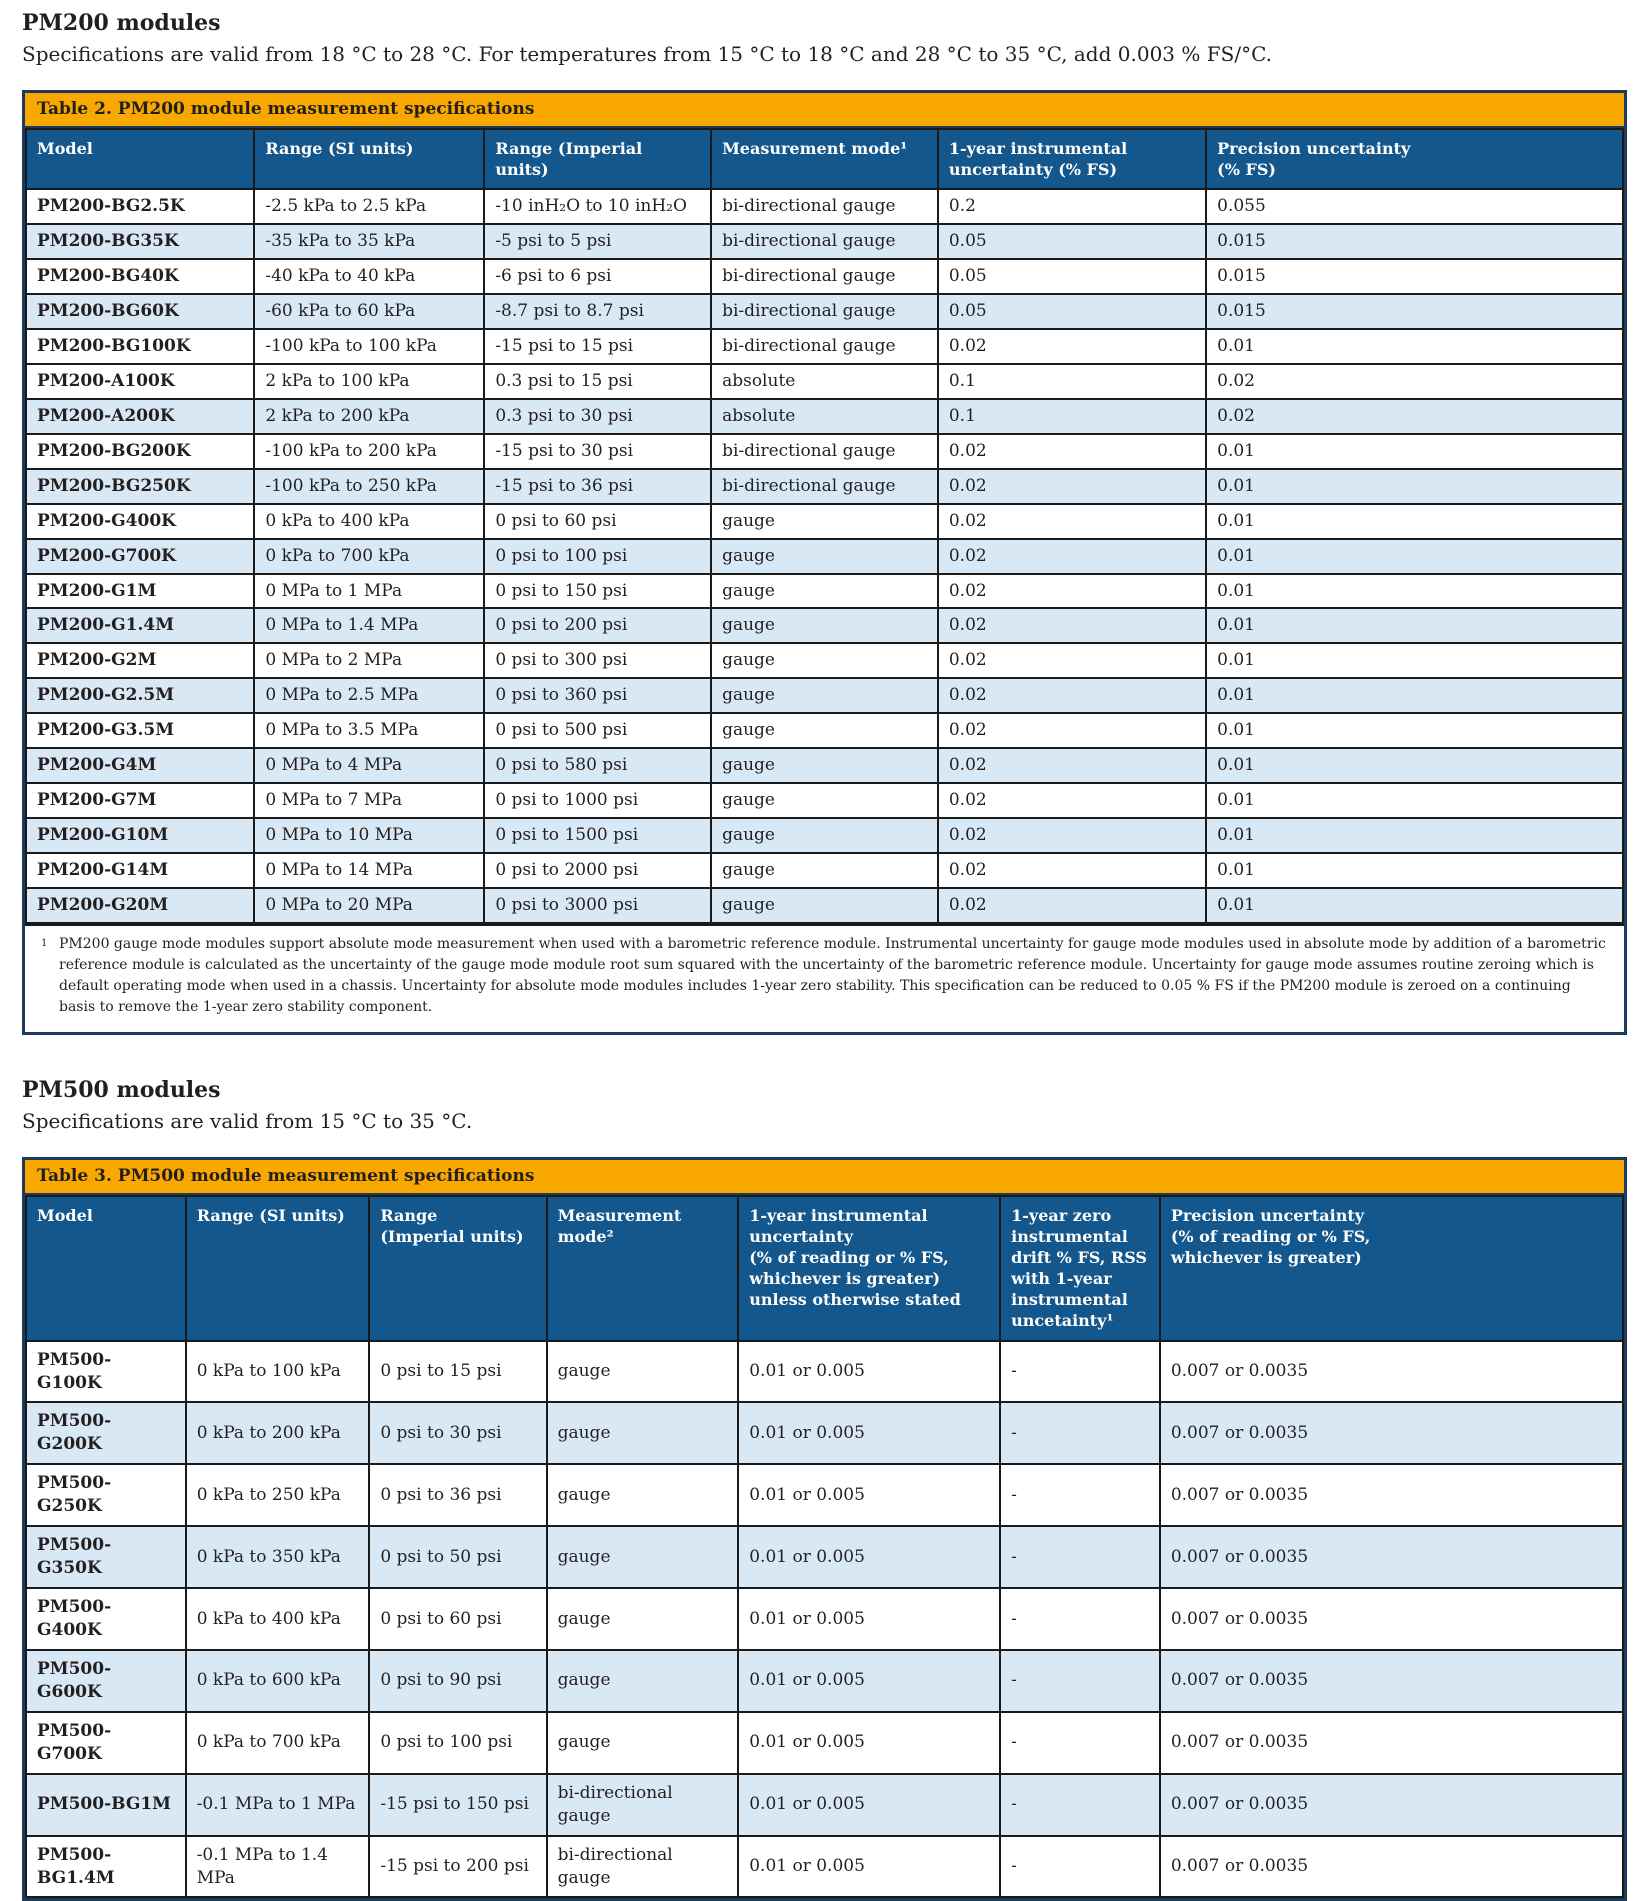 The width and height of the screenshot is (1649, 1901). Describe the element at coordinates (277, 1433) in the screenshot. I see `table-cell: 0 kPa to 200 kPa` at that location.